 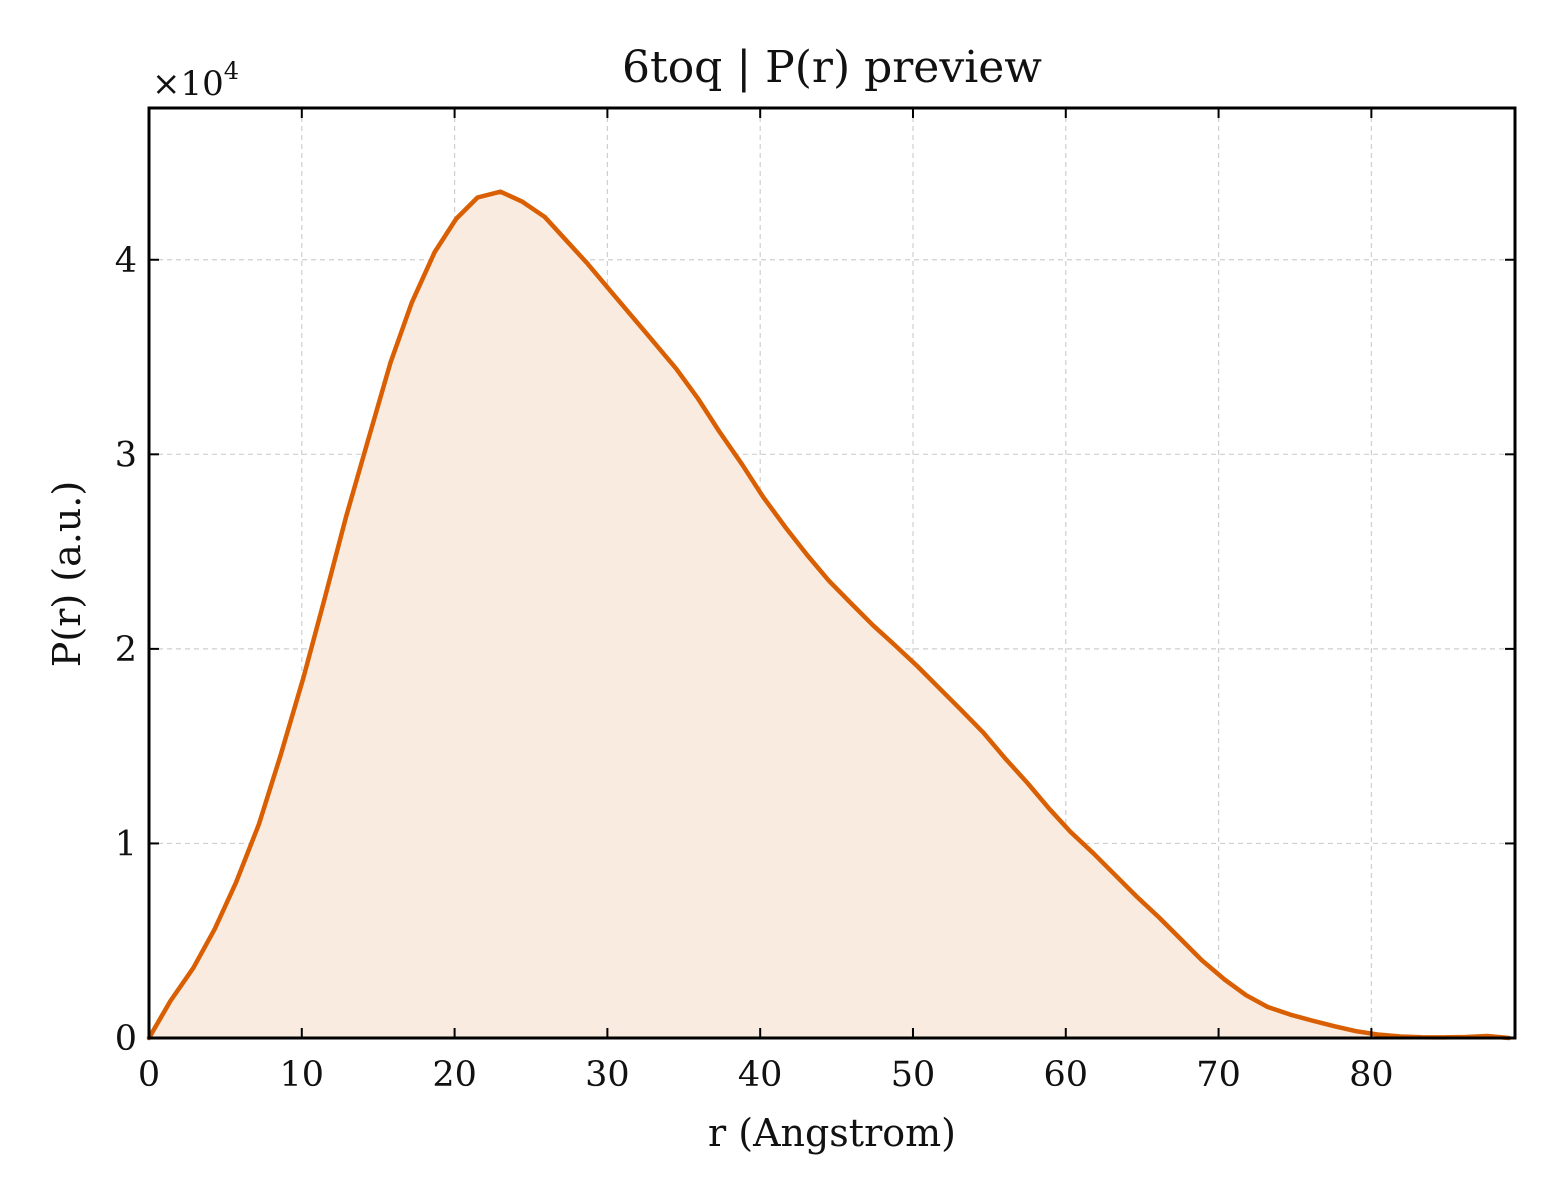 I want to click on x-tick-label: 30, so click(x=607, y=1075).